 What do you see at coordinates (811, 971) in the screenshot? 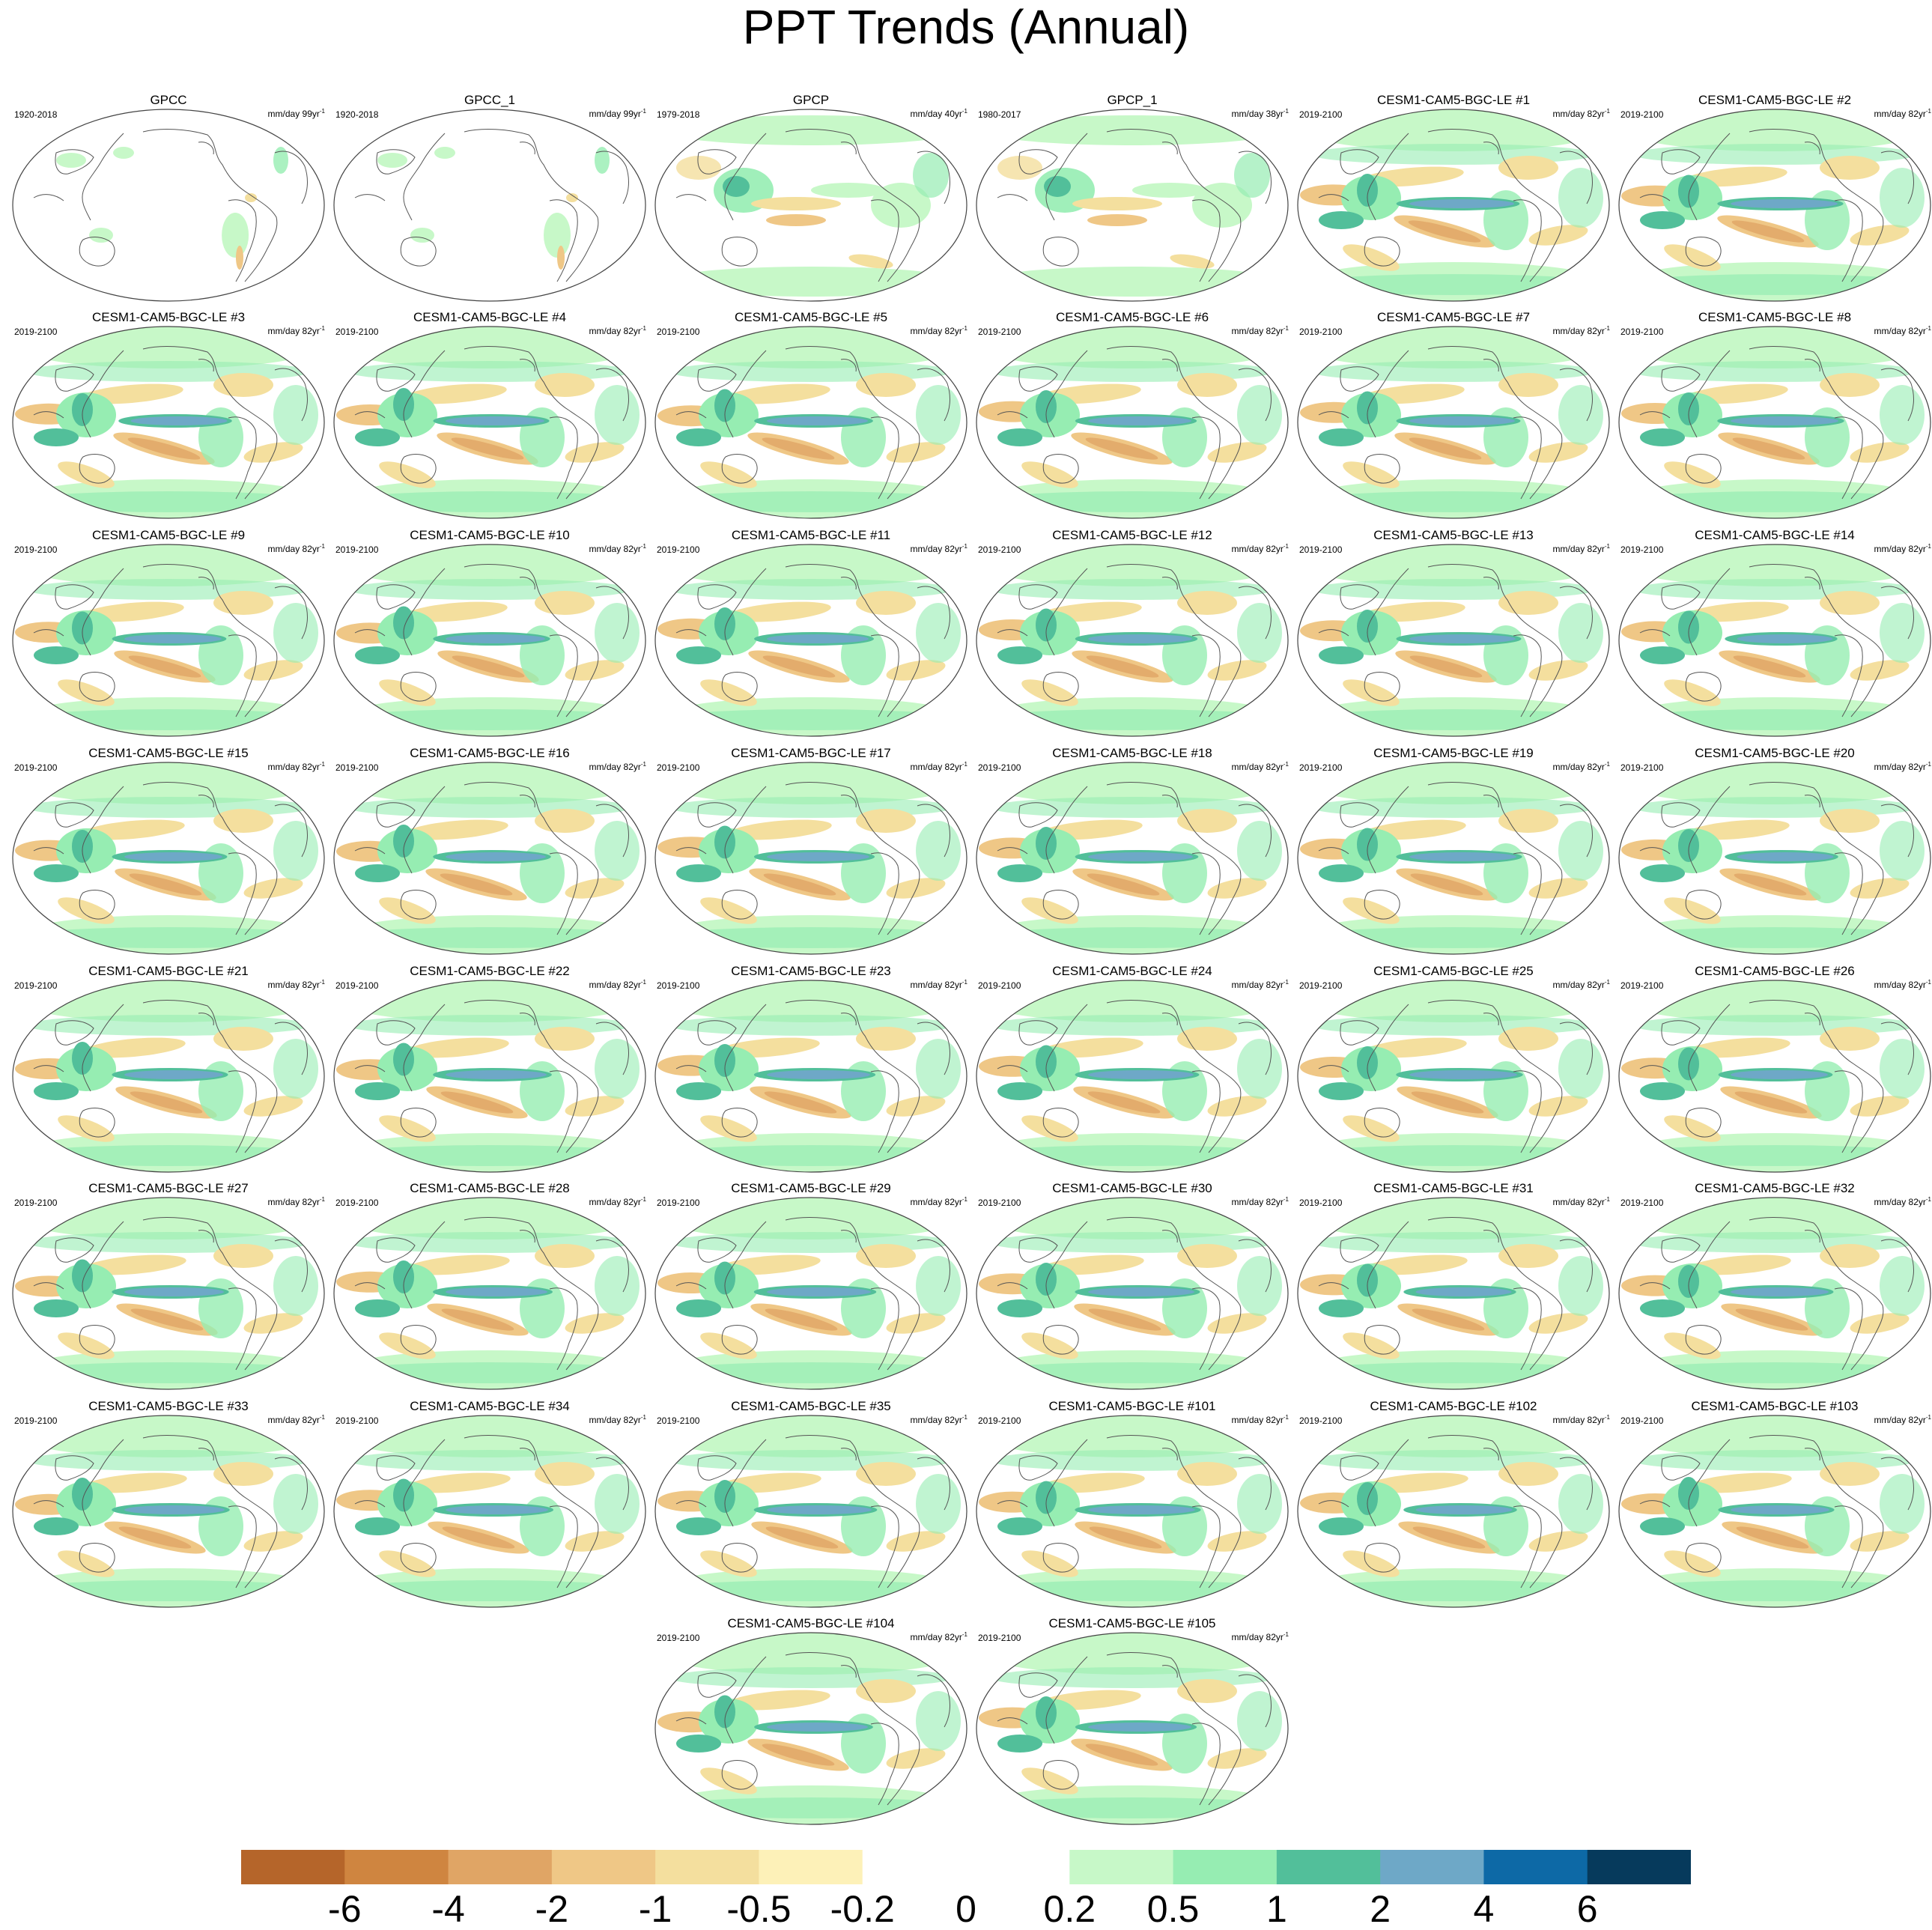
I see `panel-title: CESM1-CAM5-BGC-LE #23` at bounding box center [811, 971].